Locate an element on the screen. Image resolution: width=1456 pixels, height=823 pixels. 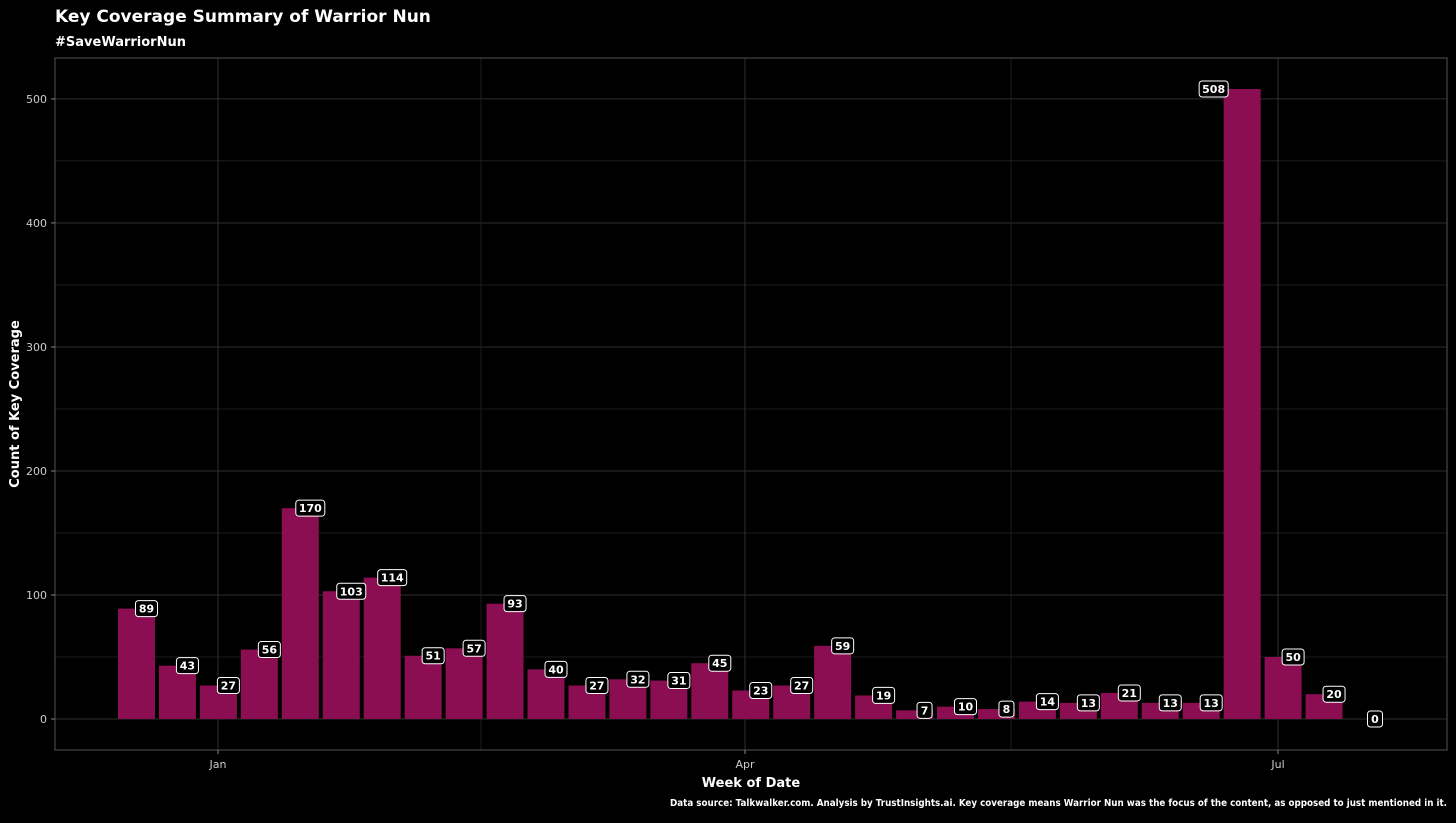
data-label: 40 is located at coordinates (556, 669).